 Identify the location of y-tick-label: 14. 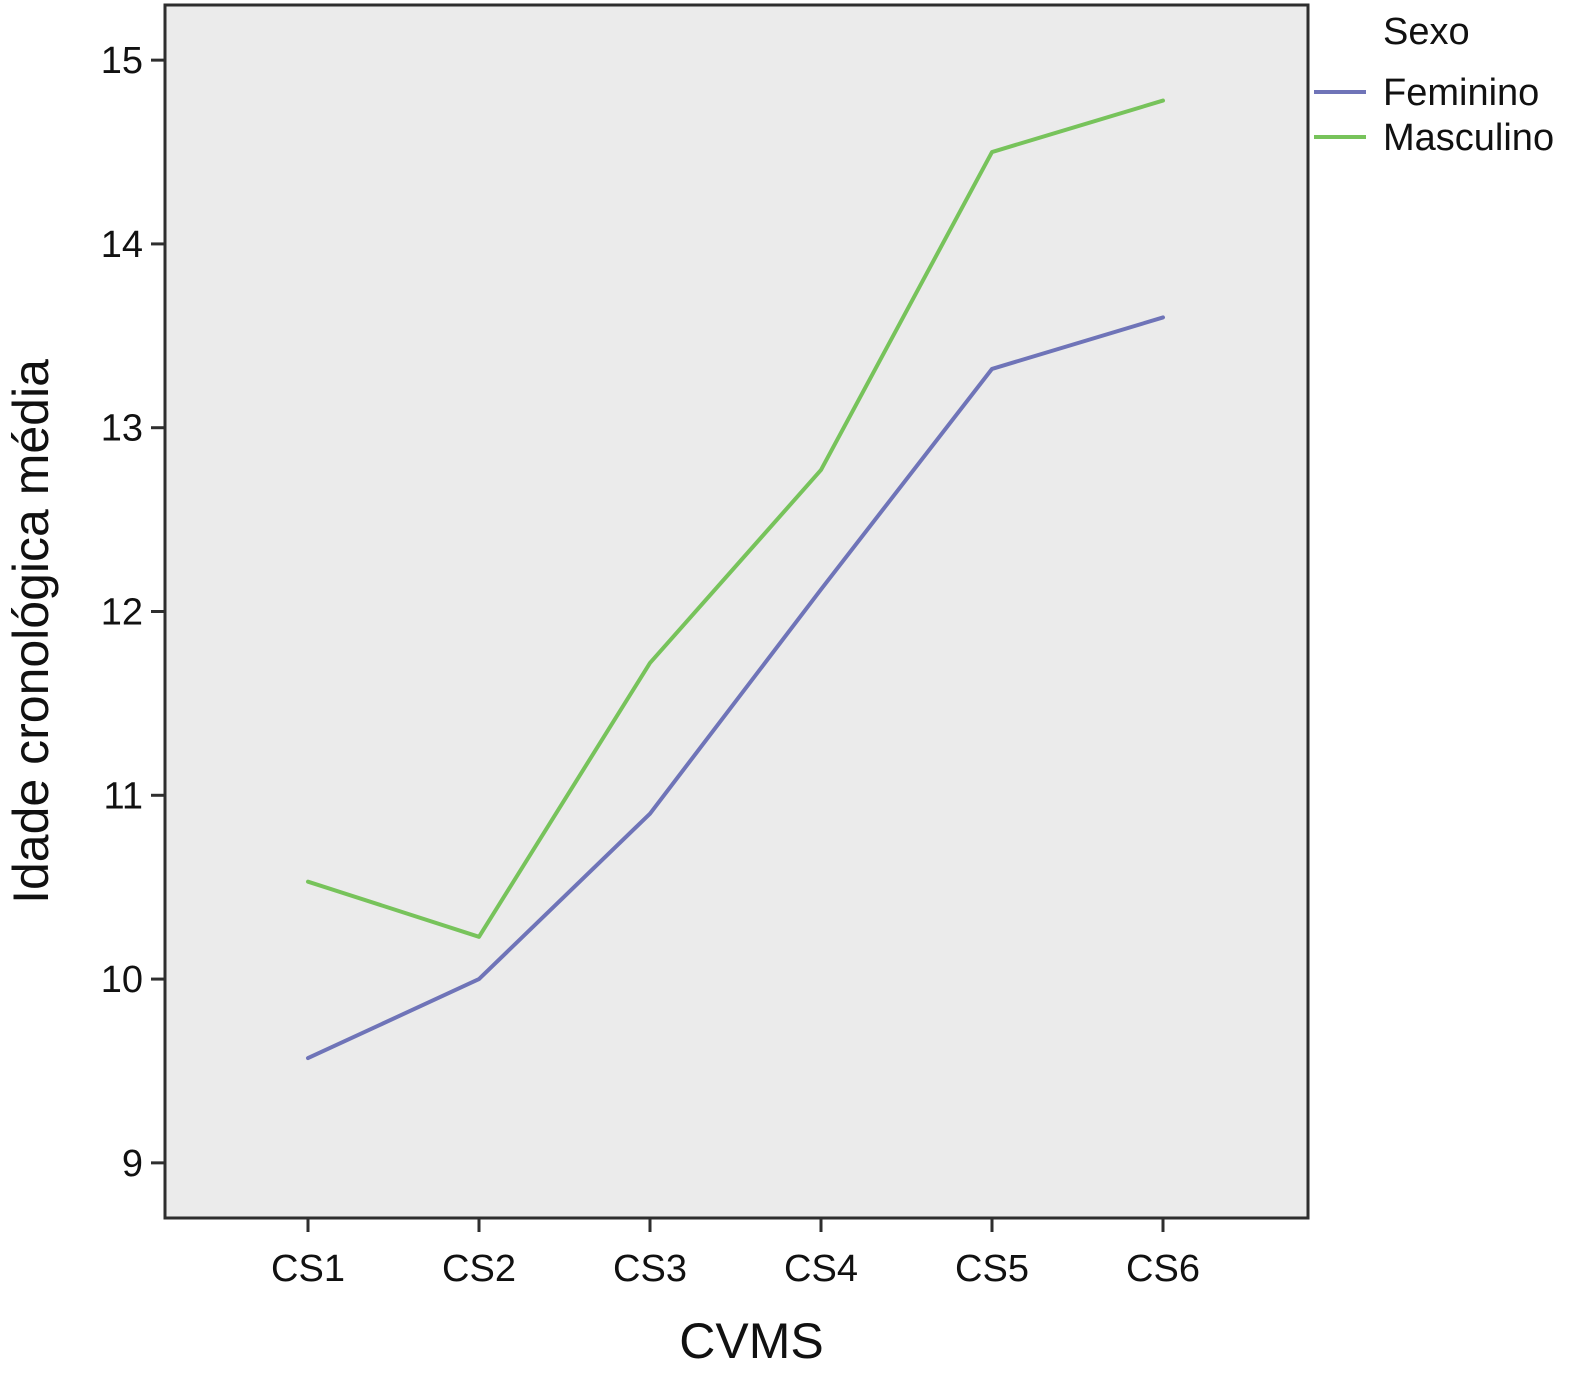
(122, 245).